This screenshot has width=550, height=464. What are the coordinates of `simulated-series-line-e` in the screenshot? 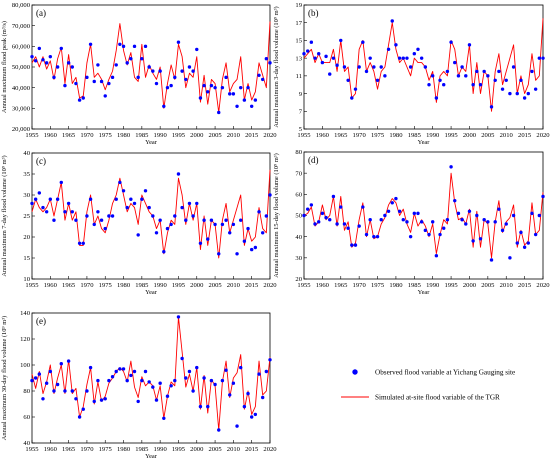 It's located at (151, 373).